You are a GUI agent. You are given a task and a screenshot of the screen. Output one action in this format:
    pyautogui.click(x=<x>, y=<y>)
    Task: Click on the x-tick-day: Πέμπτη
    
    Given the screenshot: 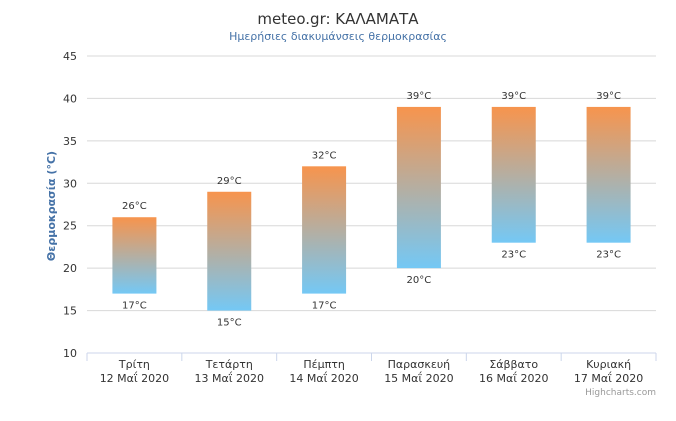 What is the action you would take?
    pyautogui.click(x=323, y=364)
    